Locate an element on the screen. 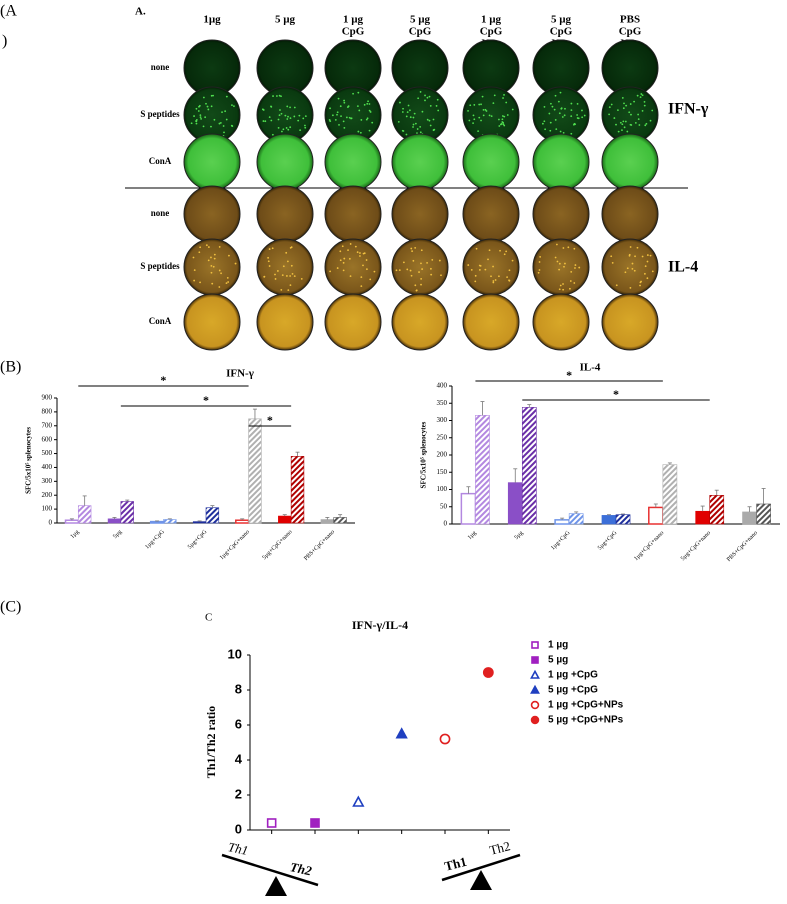  x-tick-label: 1µg+CpG is located at coordinates (561, 541).